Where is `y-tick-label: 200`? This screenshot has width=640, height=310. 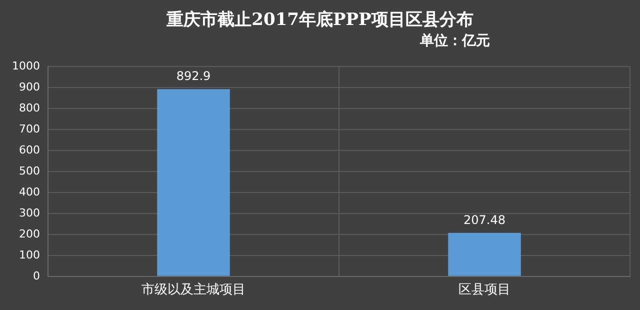 y-tick-label: 200 is located at coordinates (29, 233).